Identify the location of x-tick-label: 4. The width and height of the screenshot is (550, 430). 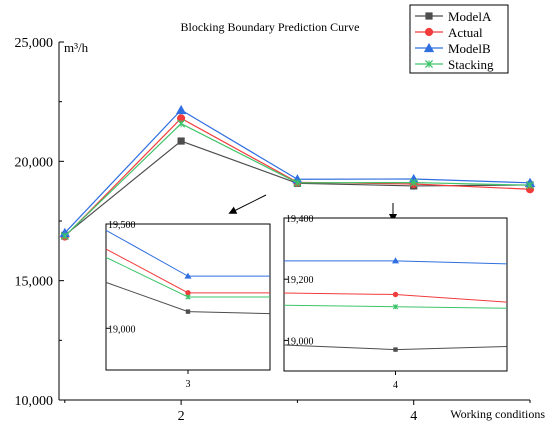
(413, 416).